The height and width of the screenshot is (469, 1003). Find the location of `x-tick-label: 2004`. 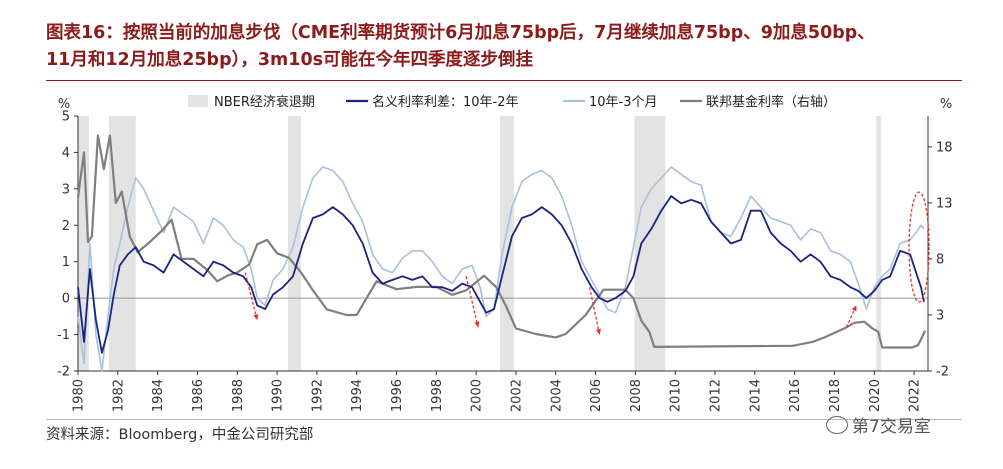

x-tick-label: 2004 is located at coordinates (556, 395).